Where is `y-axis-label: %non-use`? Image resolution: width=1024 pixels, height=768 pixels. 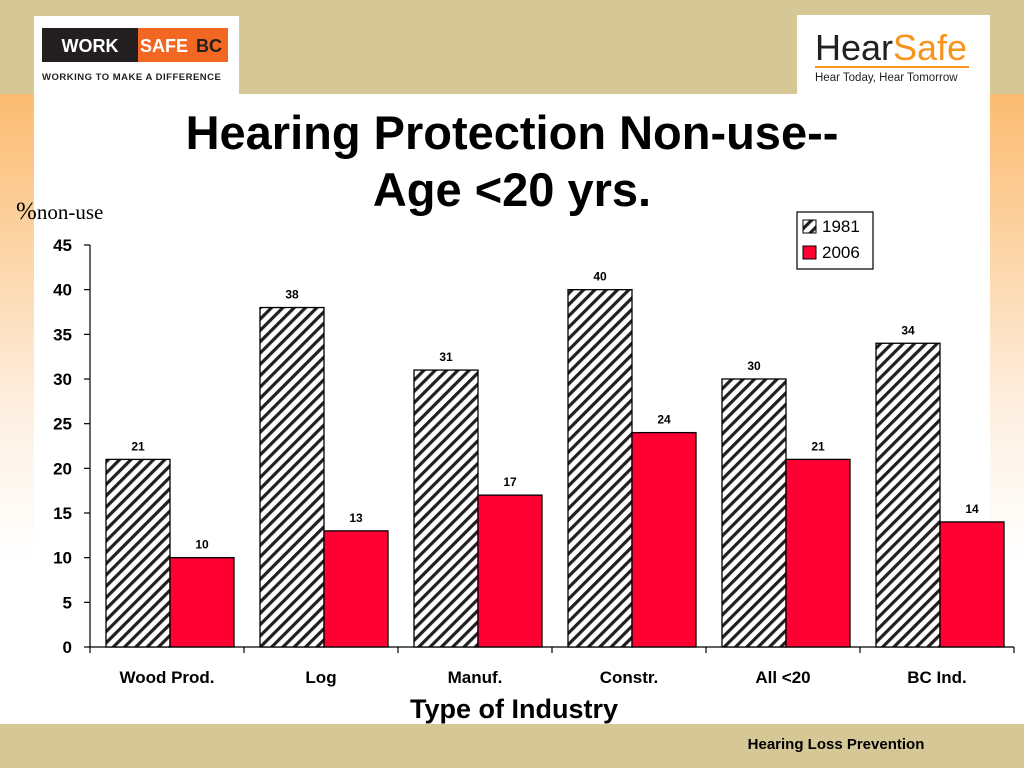
y-axis-label: %non-use is located at coordinates (59, 212).